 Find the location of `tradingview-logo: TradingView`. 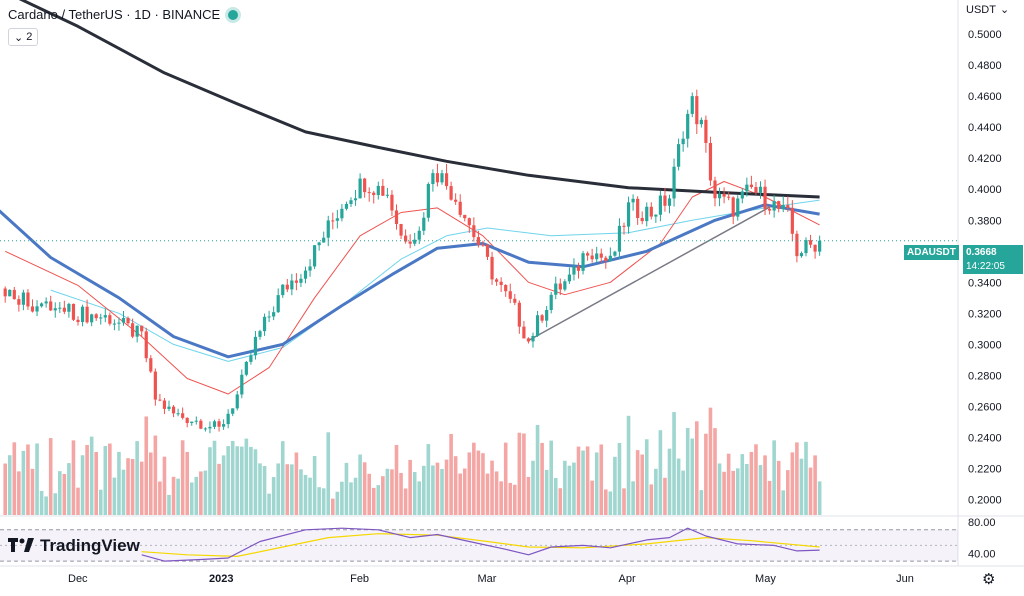

tradingview-logo: TradingView is located at coordinates (74, 546).